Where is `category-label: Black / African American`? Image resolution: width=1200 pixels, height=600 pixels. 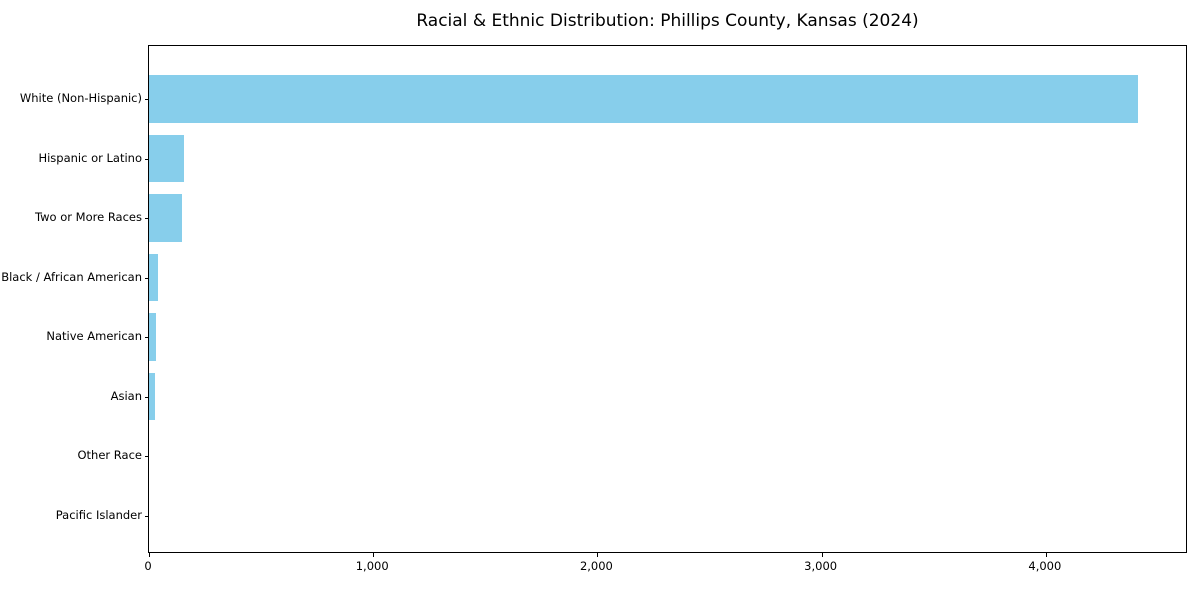 category-label: Black / African American is located at coordinates (71, 276).